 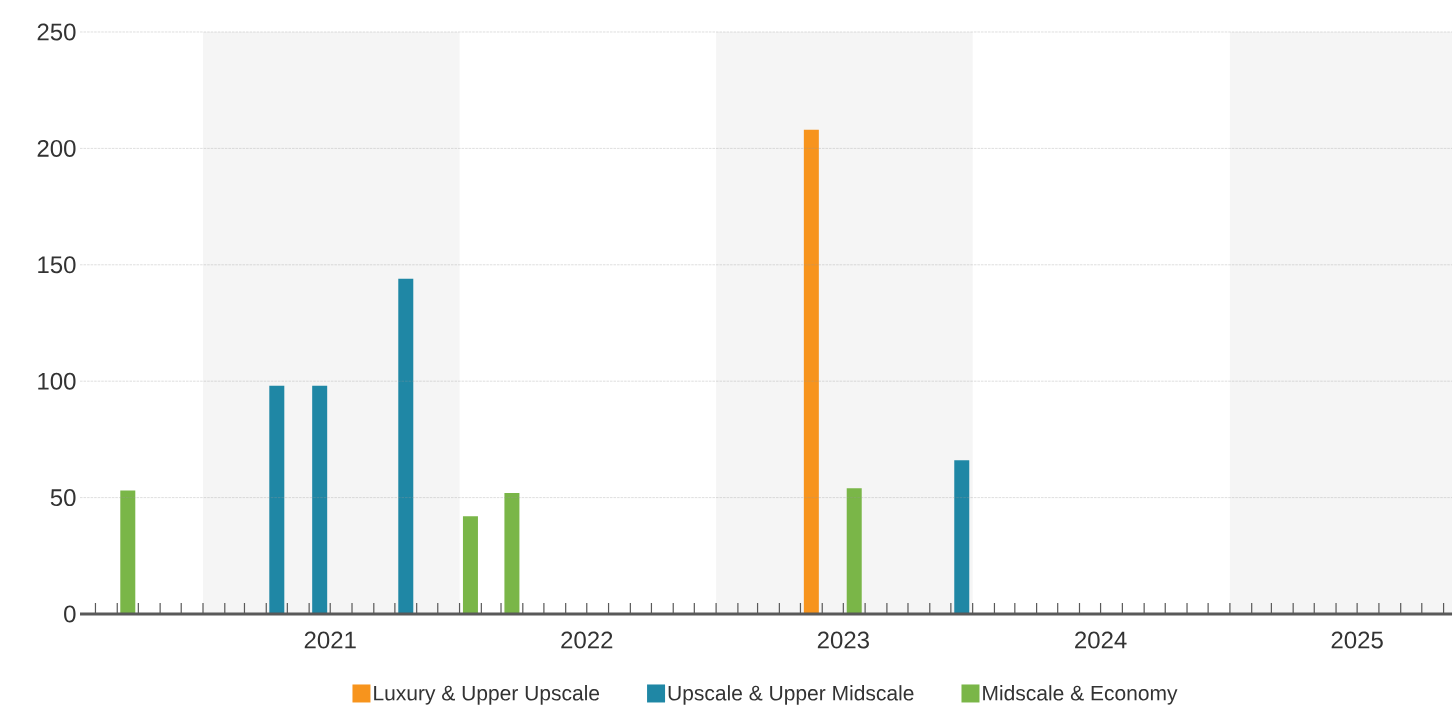 What do you see at coordinates (487, 695) in the screenshot?
I see `legend-label: Luxury & Upper Upscale` at bounding box center [487, 695].